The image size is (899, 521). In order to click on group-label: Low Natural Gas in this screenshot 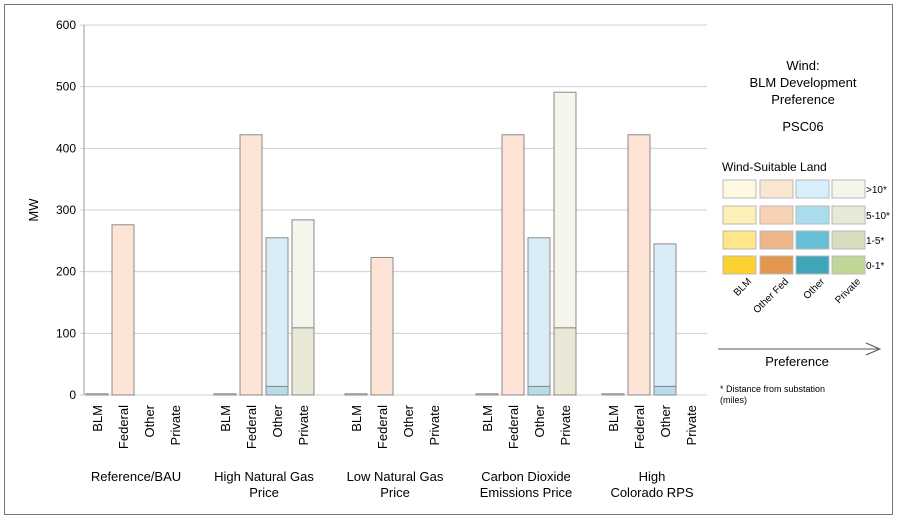, I will do `click(395, 476)`.